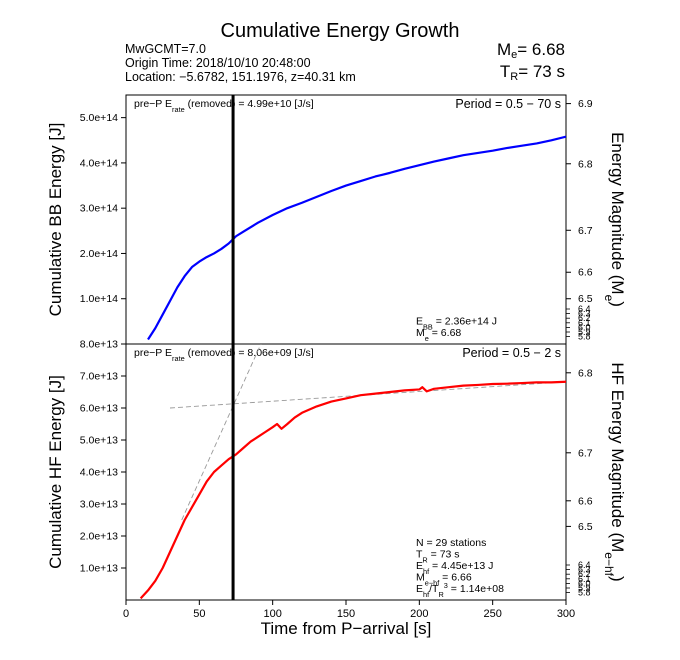 Image resolution: width=680 pixels, height=660 pixels. What do you see at coordinates (99, 377) in the screenshot?
I see `hf-y-tick-label: 7.0e+13` at bounding box center [99, 377].